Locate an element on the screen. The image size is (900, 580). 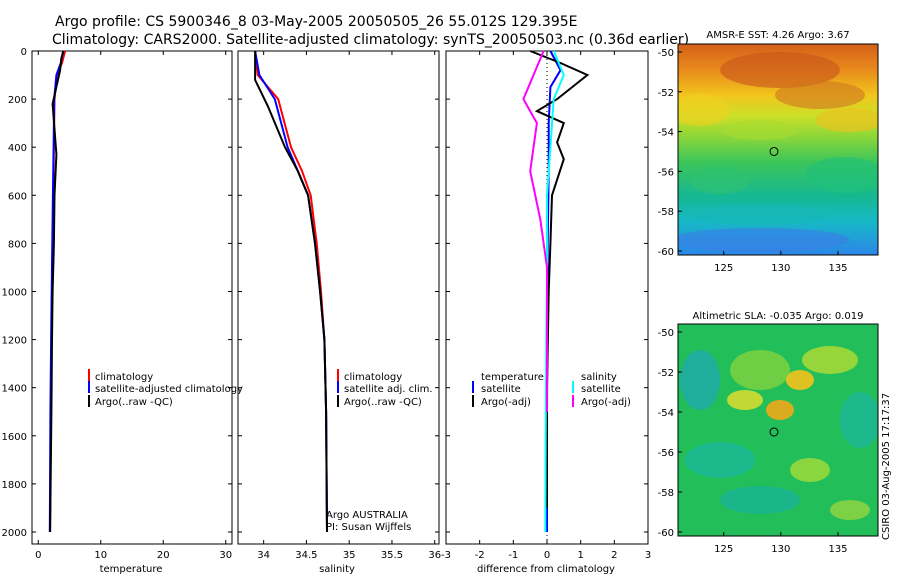
y-tick-label: 1400 is located at coordinates (14, 389).